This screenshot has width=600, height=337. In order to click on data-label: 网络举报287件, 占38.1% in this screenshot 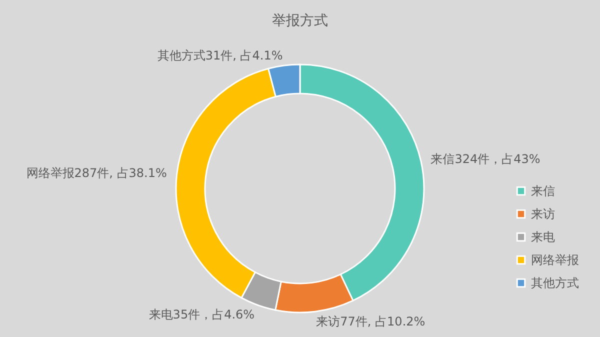, I will do `click(96, 173)`.